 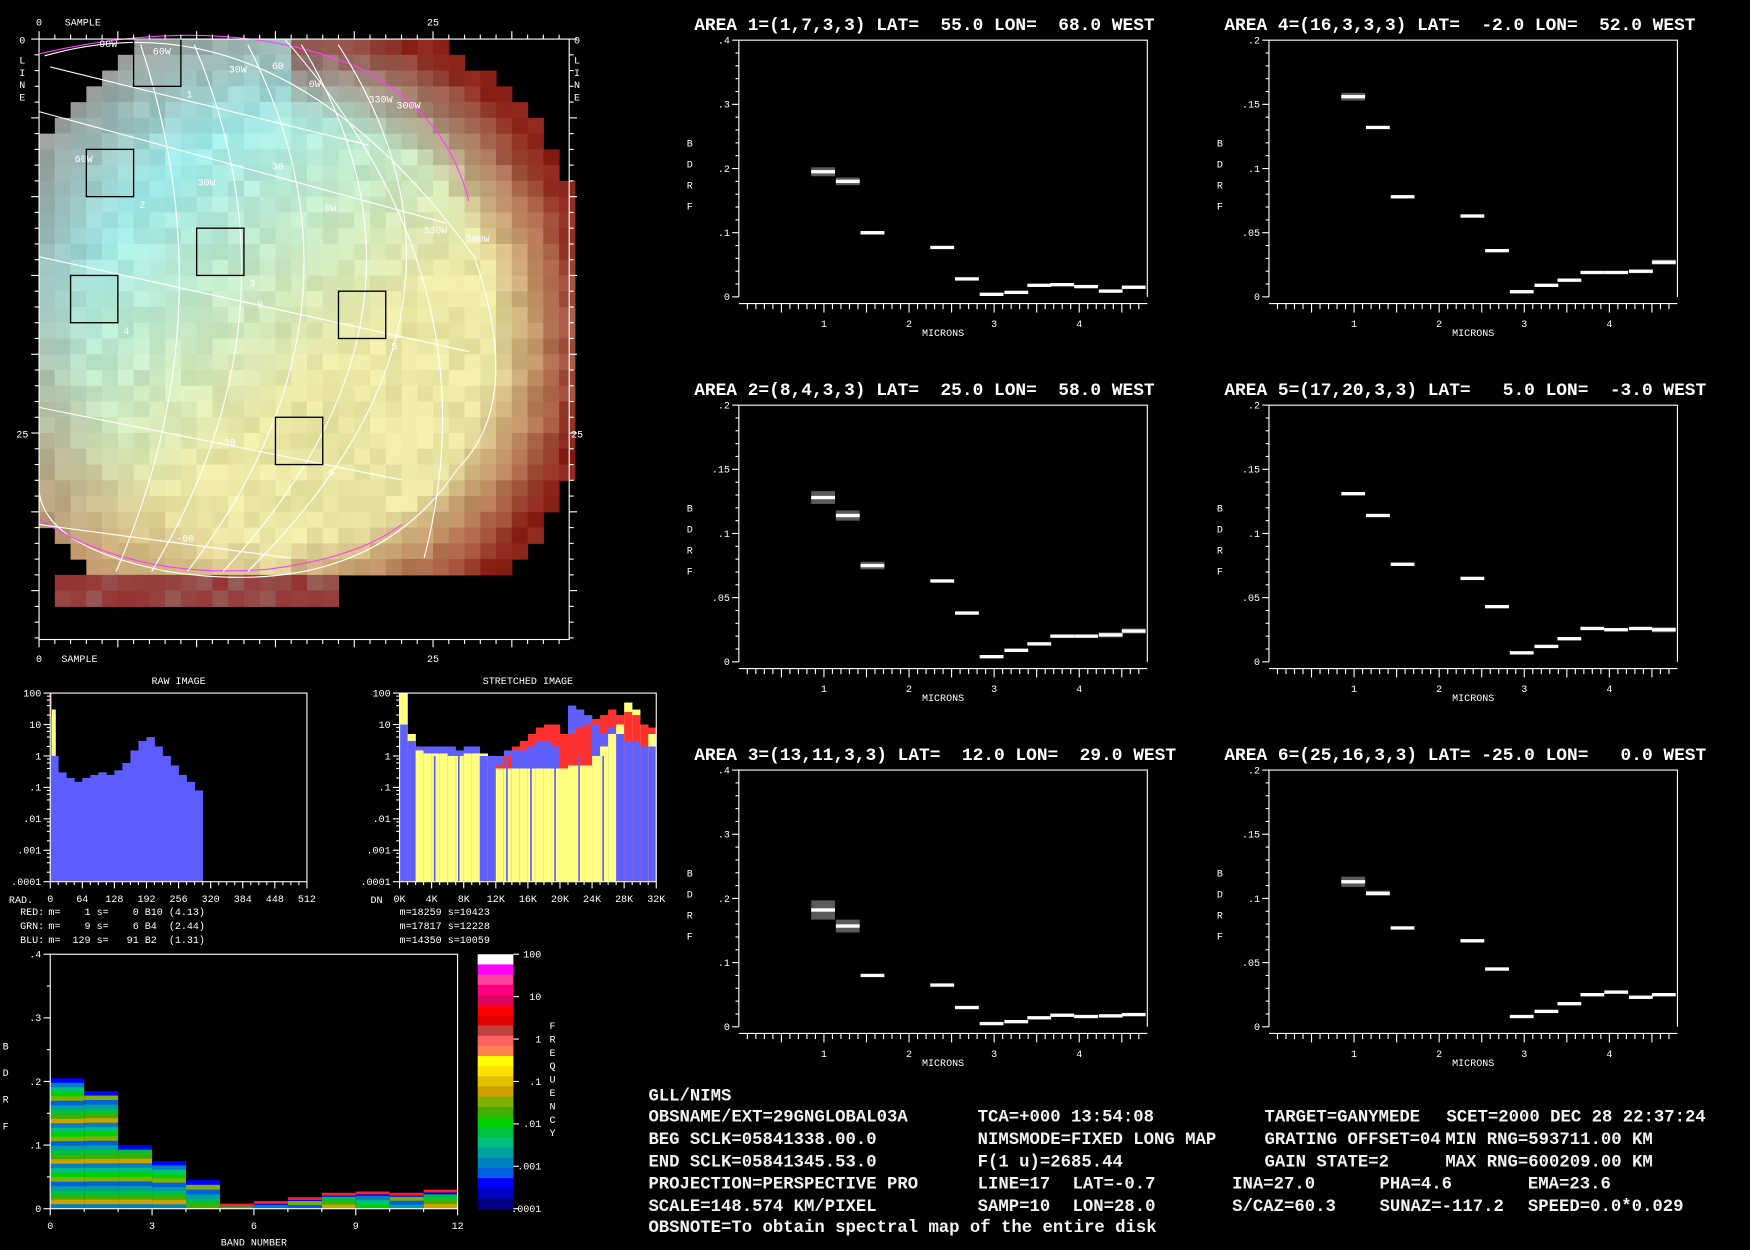 What do you see at coordinates (552, 1094) in the screenshot?
I see `frequency-letter: E` at bounding box center [552, 1094].